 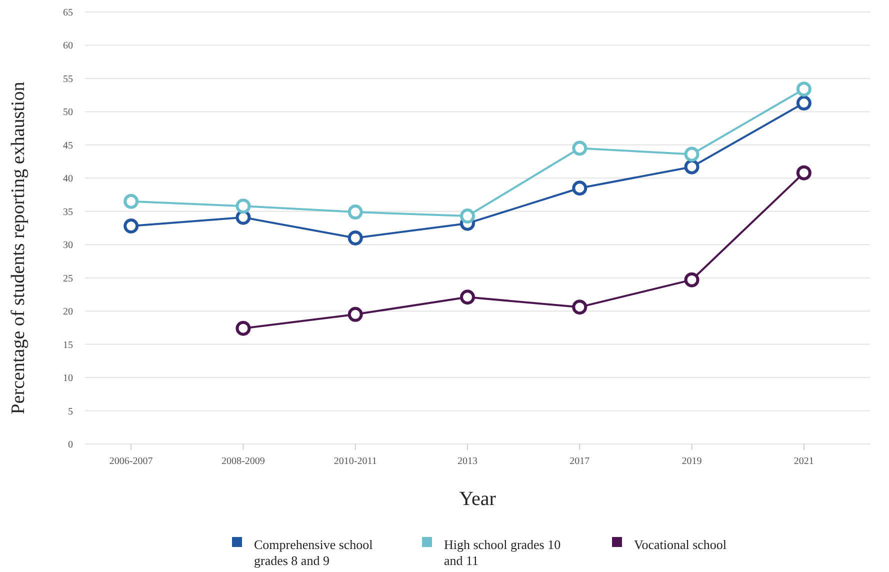 I want to click on legend-label: Vocational school, so click(x=680, y=544).